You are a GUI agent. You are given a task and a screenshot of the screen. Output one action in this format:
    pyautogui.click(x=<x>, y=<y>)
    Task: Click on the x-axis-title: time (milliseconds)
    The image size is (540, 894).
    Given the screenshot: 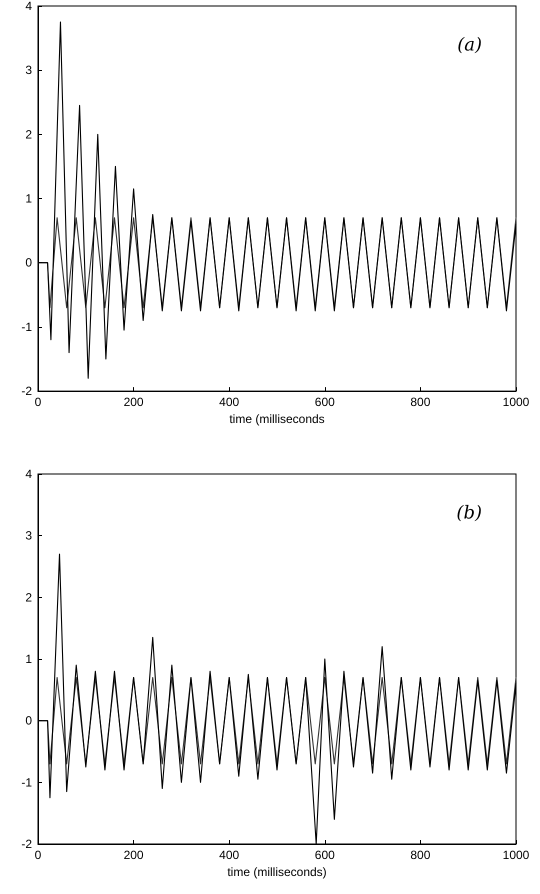 What is the action you would take?
    pyautogui.click(x=277, y=871)
    